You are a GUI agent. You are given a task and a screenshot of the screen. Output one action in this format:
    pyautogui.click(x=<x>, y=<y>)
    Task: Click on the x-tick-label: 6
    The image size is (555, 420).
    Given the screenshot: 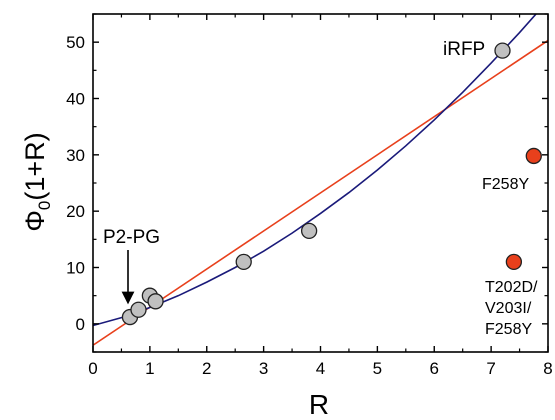 What is the action you would take?
    pyautogui.click(x=434, y=368)
    